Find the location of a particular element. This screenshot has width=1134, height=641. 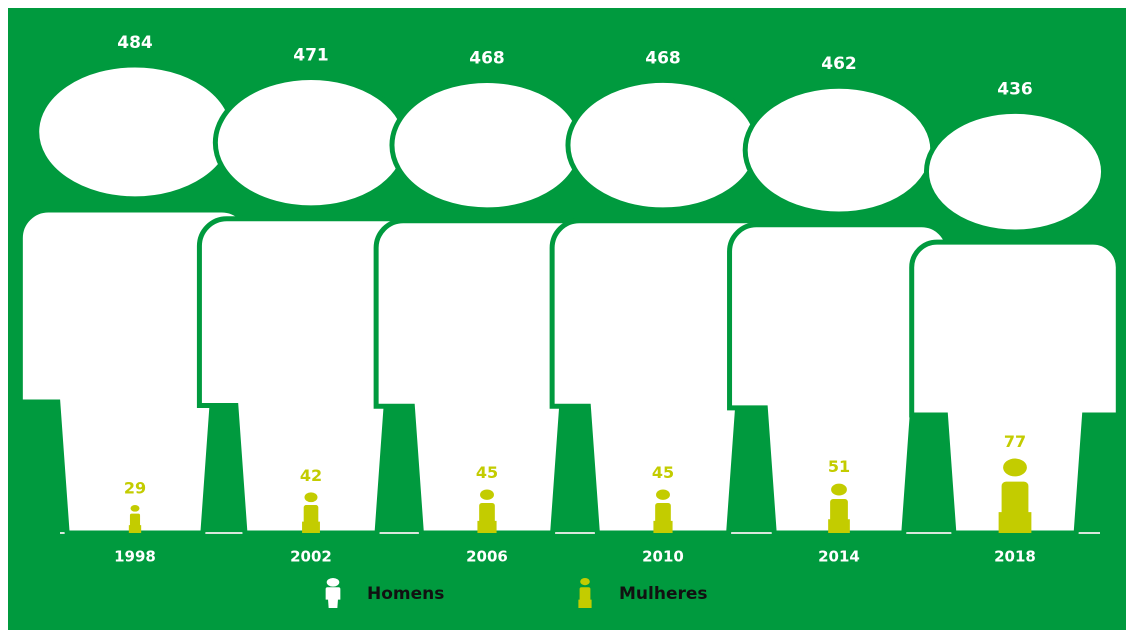

value-label: 462 is located at coordinates (839, 64).